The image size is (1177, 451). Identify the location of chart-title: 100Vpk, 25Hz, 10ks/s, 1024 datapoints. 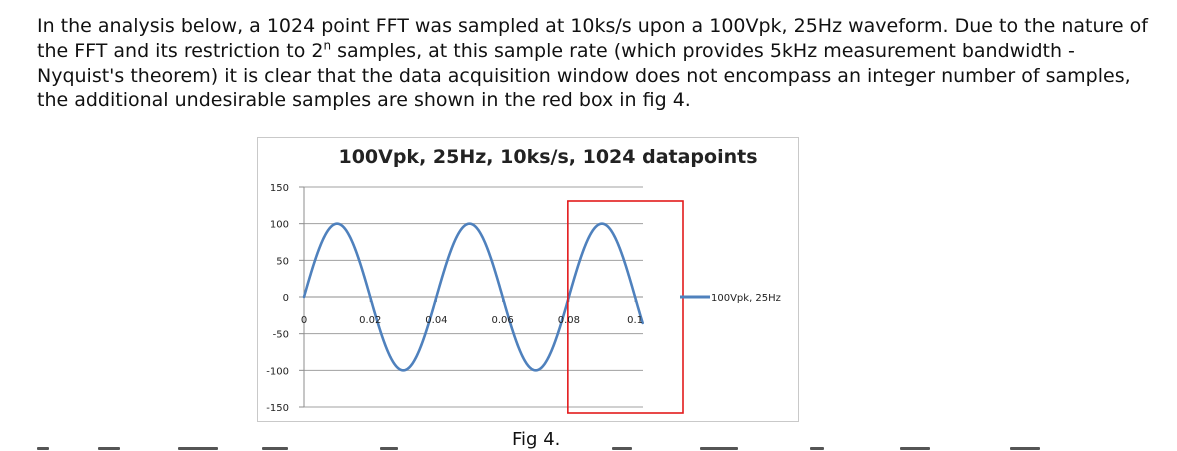
(547, 157).